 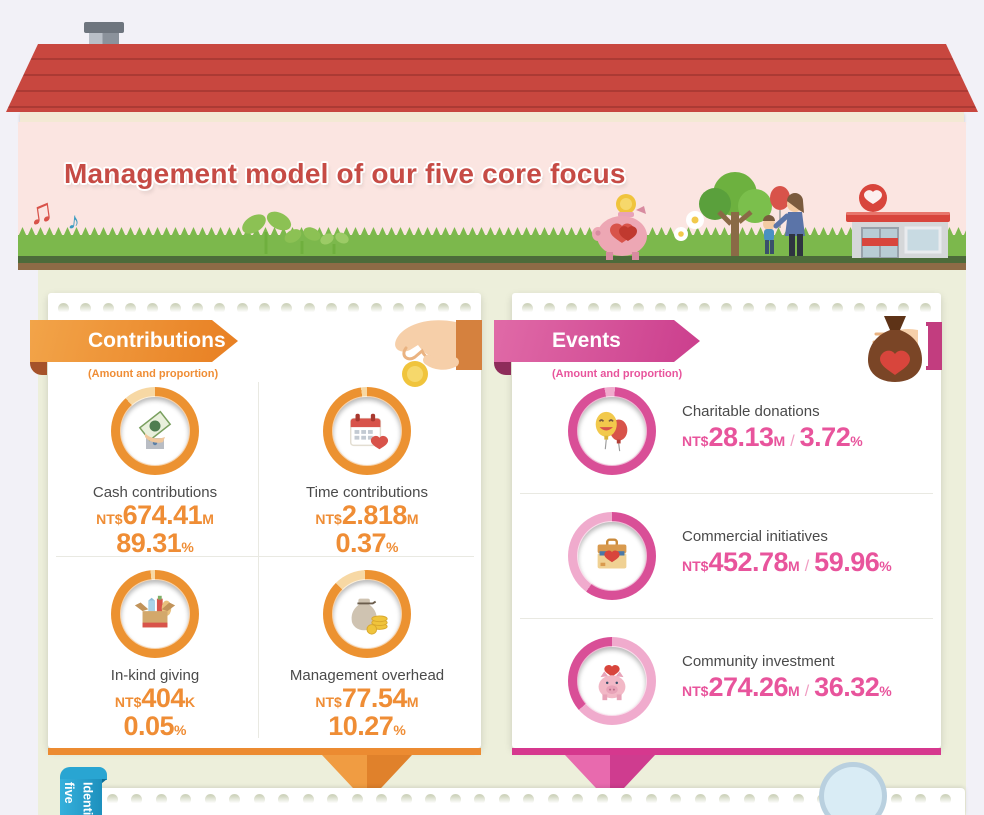 I want to click on hand-holding-money-bag-icon, so click(x=905, y=349).